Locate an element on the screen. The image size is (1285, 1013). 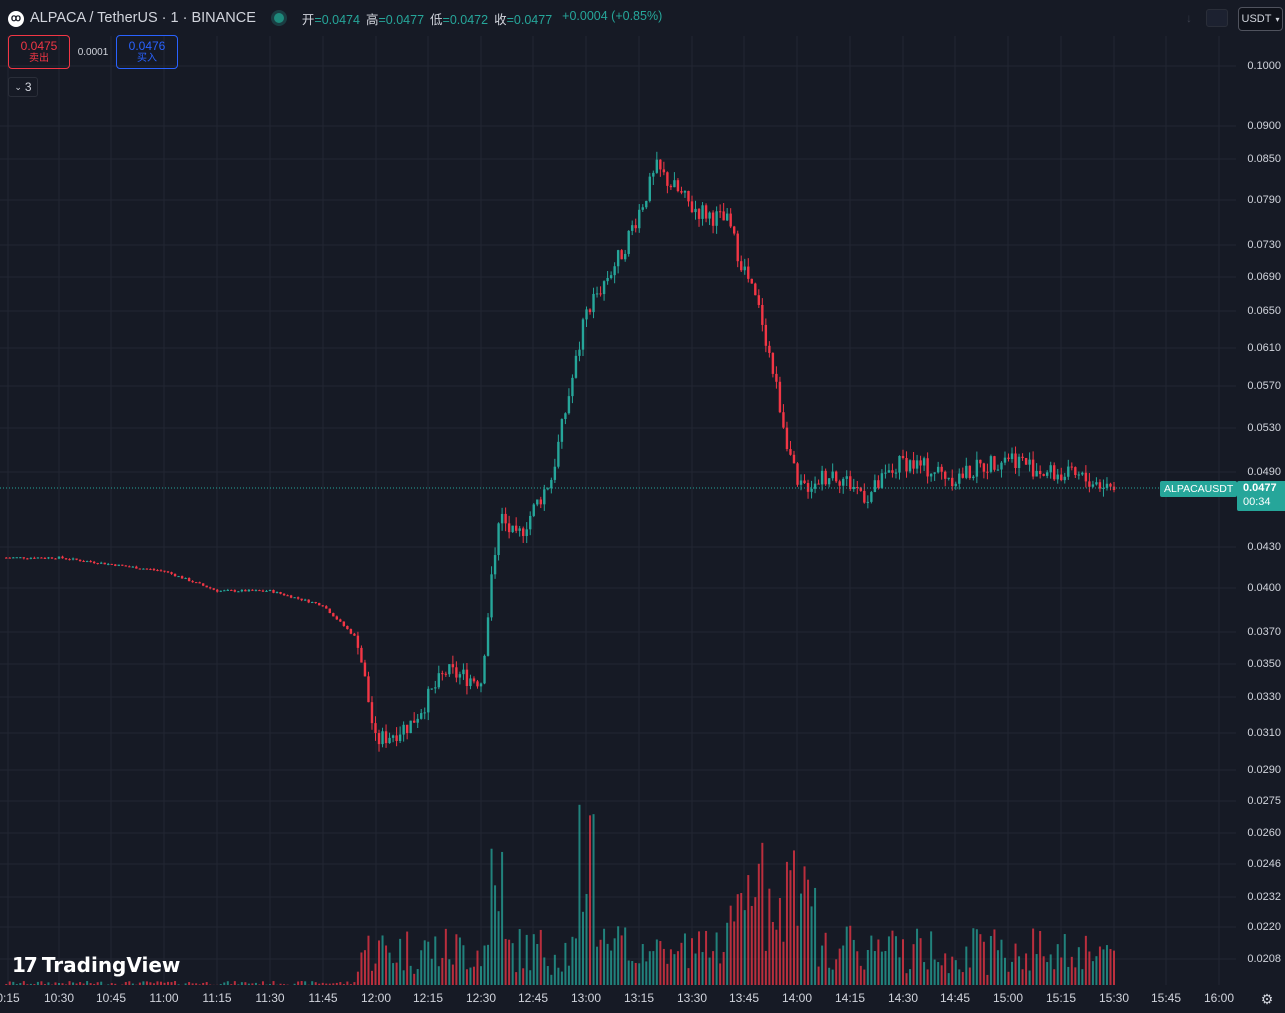
tradingview-logo: 17 TradingView is located at coordinates (96, 965).